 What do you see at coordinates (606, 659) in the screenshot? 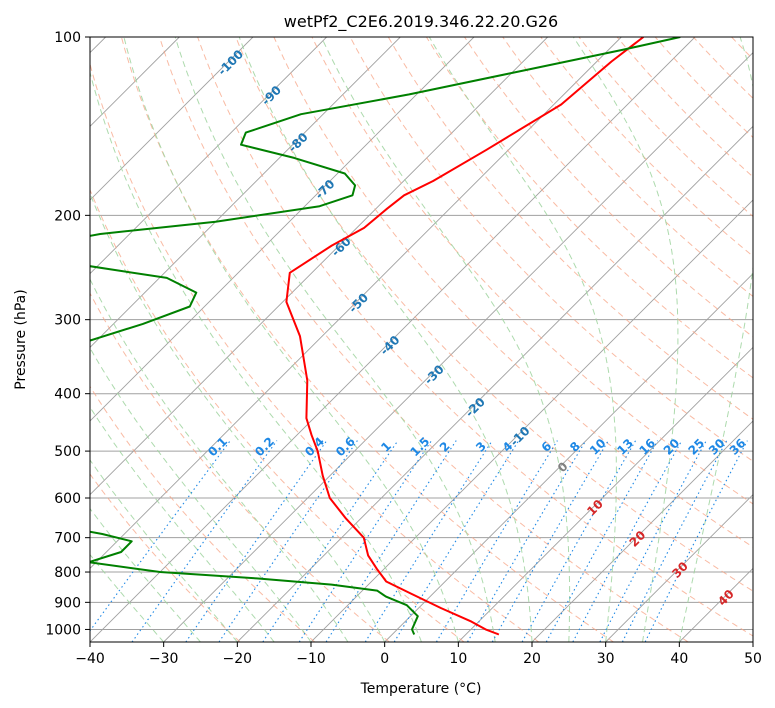
I see `x-tick-label: 30` at bounding box center [606, 659].